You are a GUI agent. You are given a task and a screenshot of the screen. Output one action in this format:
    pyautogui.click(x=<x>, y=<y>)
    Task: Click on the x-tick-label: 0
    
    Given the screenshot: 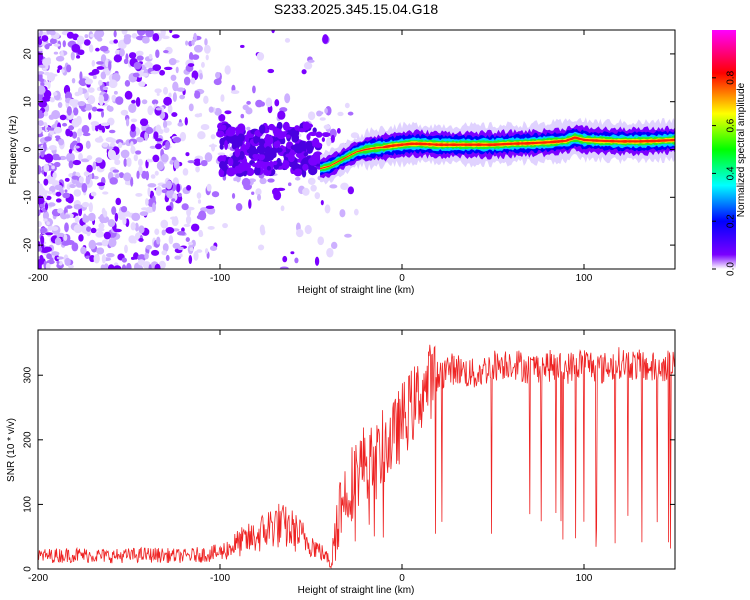 What is the action you would take?
    pyautogui.click(x=402, y=578)
    